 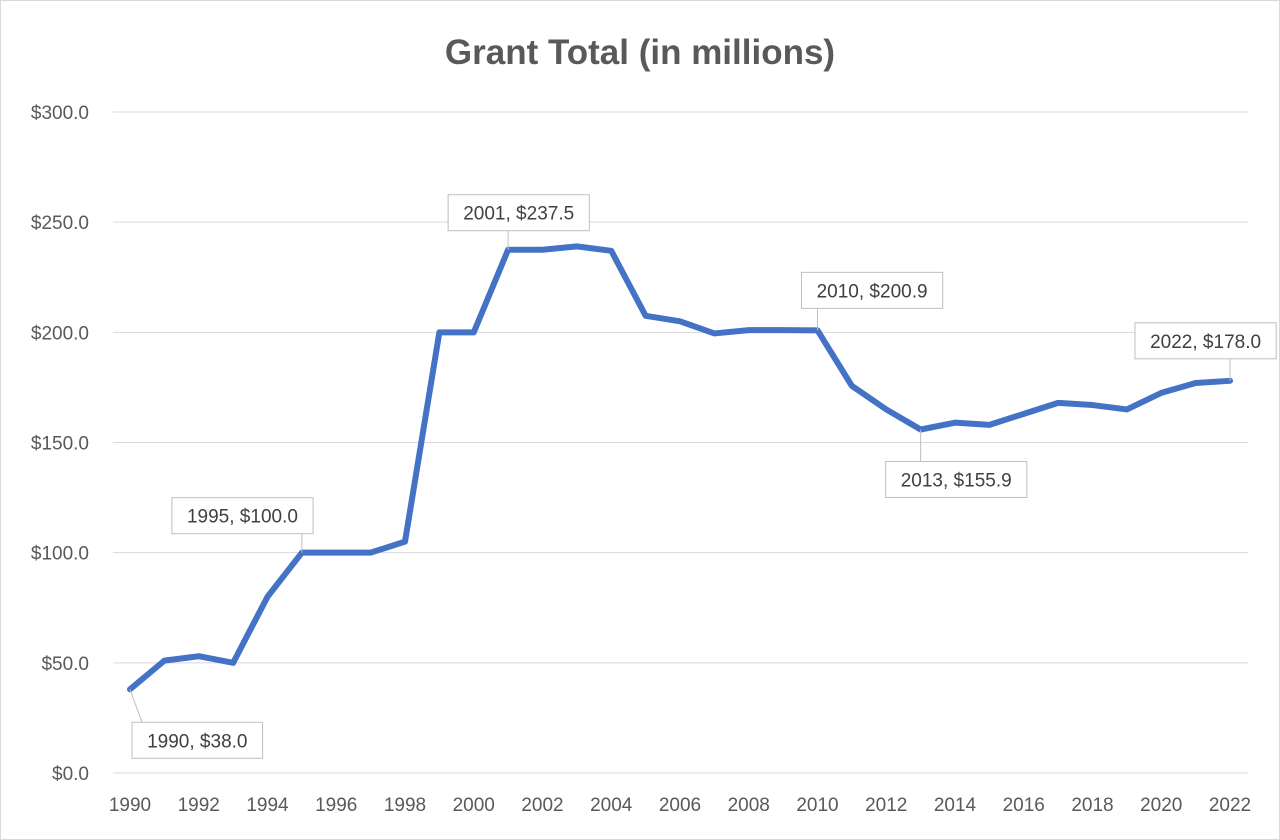 I want to click on label-text: 2013, $155.9, so click(x=956, y=481).